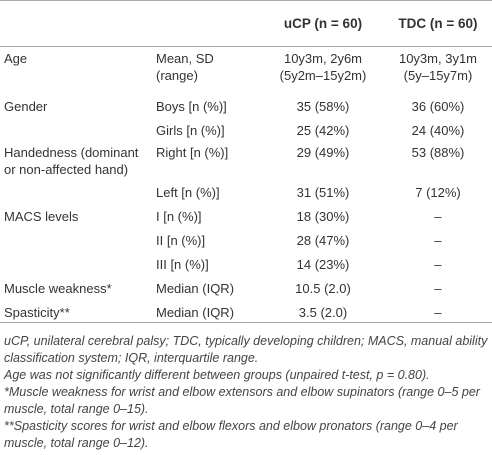 The width and height of the screenshot is (492, 455). Describe the element at coordinates (438, 67) in the screenshot. I see `tdc-value: 10y3m, 3y1m (5y–15y7m)` at that location.